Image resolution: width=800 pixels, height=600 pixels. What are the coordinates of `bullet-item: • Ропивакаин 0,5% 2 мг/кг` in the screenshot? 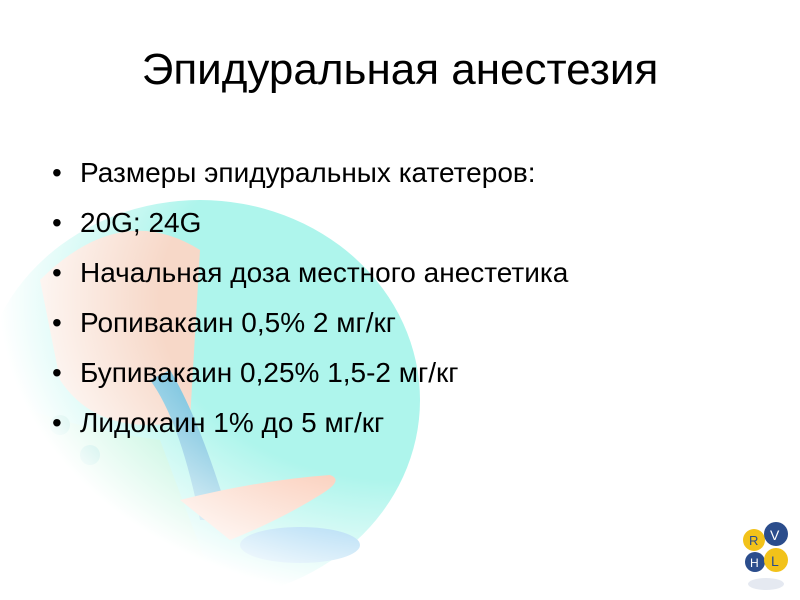 It's located at (310, 323).